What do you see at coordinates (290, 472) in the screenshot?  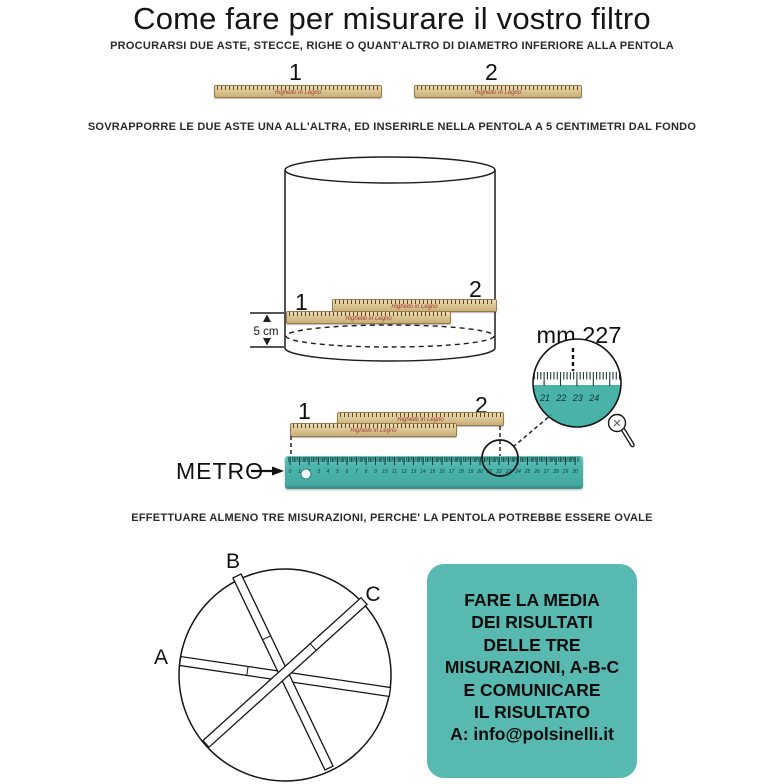 I see `svg-text: 0` at bounding box center [290, 472].